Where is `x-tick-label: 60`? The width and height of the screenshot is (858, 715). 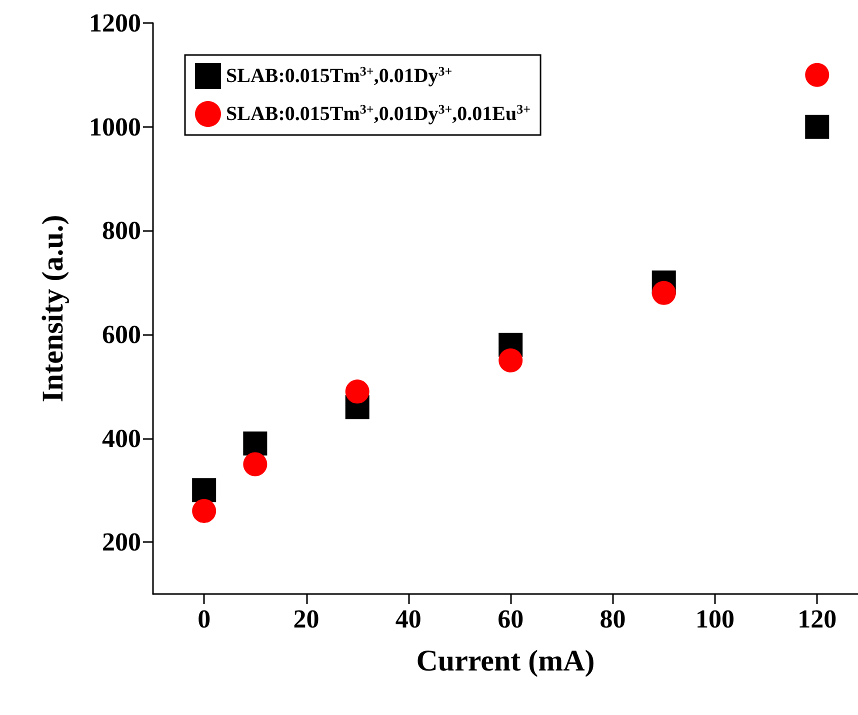 x-tick-label: 60 is located at coordinates (511, 619).